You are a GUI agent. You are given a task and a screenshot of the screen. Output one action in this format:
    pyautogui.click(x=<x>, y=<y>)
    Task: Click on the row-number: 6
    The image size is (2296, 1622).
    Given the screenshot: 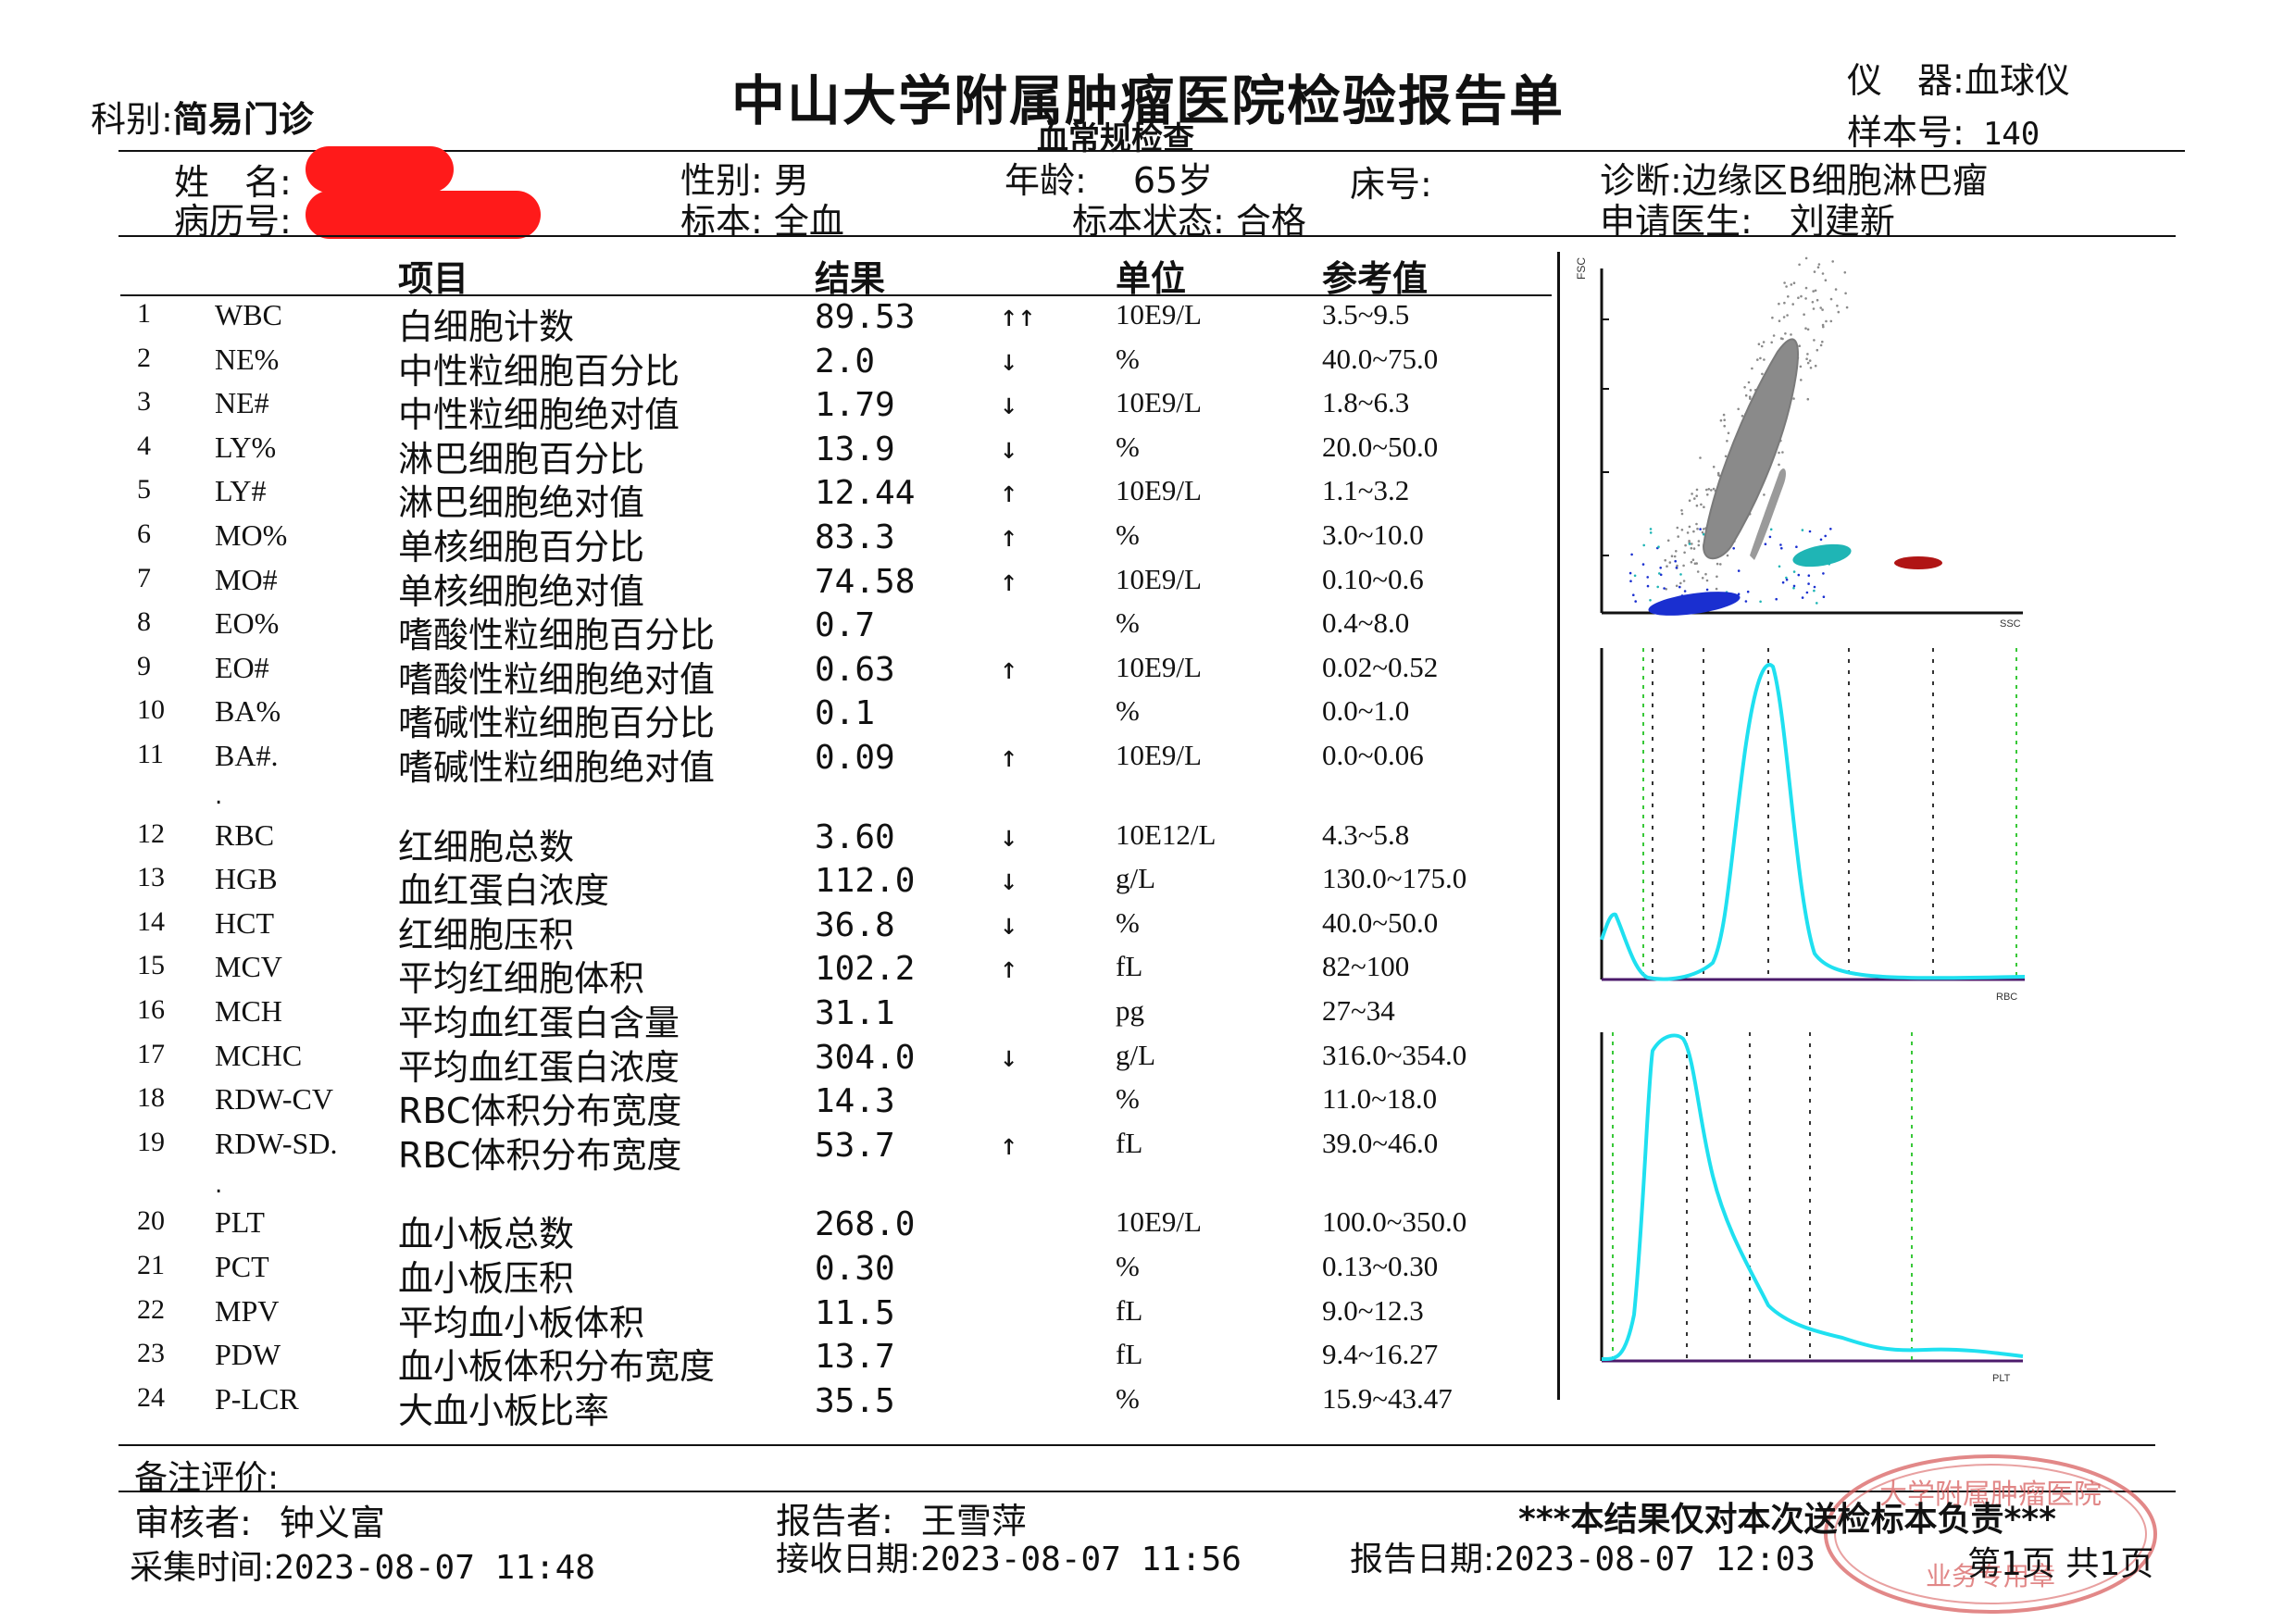 What is the action you would take?
    pyautogui.click(x=144, y=533)
    